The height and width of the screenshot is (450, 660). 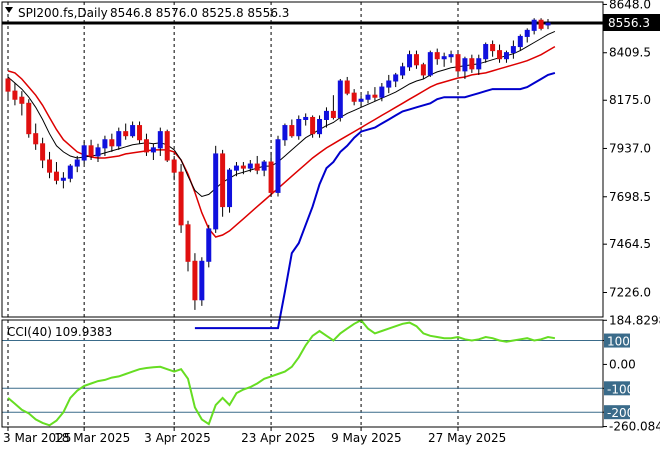 I want to click on cci-title: CCI(40), so click(x=29, y=332).